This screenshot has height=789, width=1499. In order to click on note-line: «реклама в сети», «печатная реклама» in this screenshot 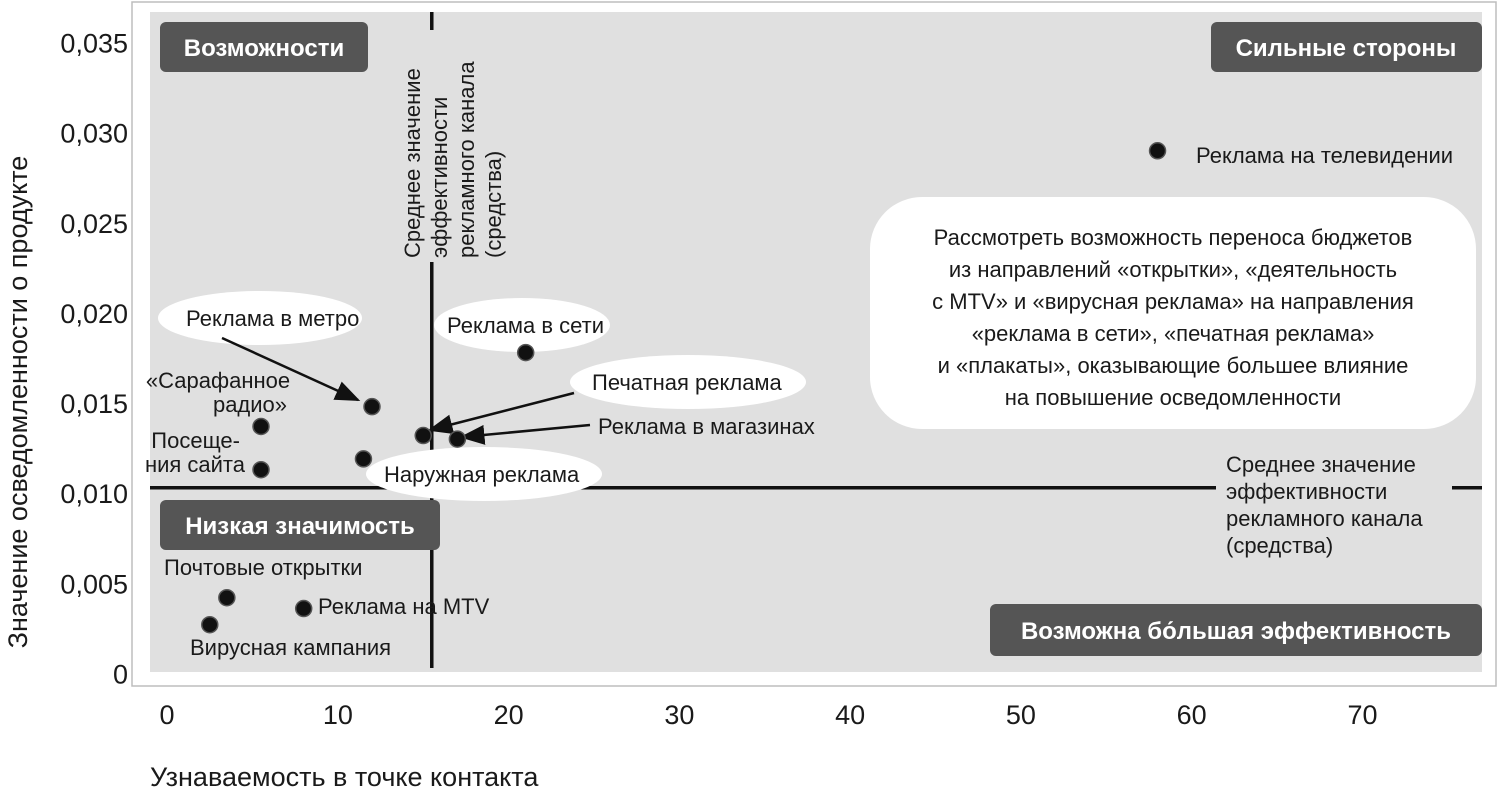, I will do `click(1173, 333)`.